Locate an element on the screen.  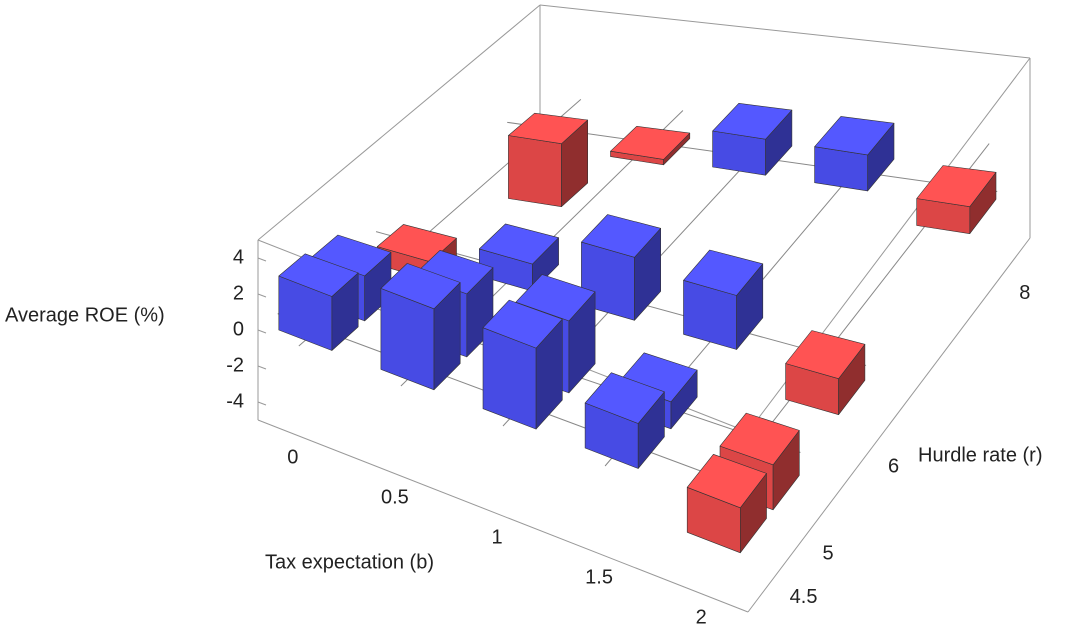
x-tick-label: 0 is located at coordinates (292, 457).